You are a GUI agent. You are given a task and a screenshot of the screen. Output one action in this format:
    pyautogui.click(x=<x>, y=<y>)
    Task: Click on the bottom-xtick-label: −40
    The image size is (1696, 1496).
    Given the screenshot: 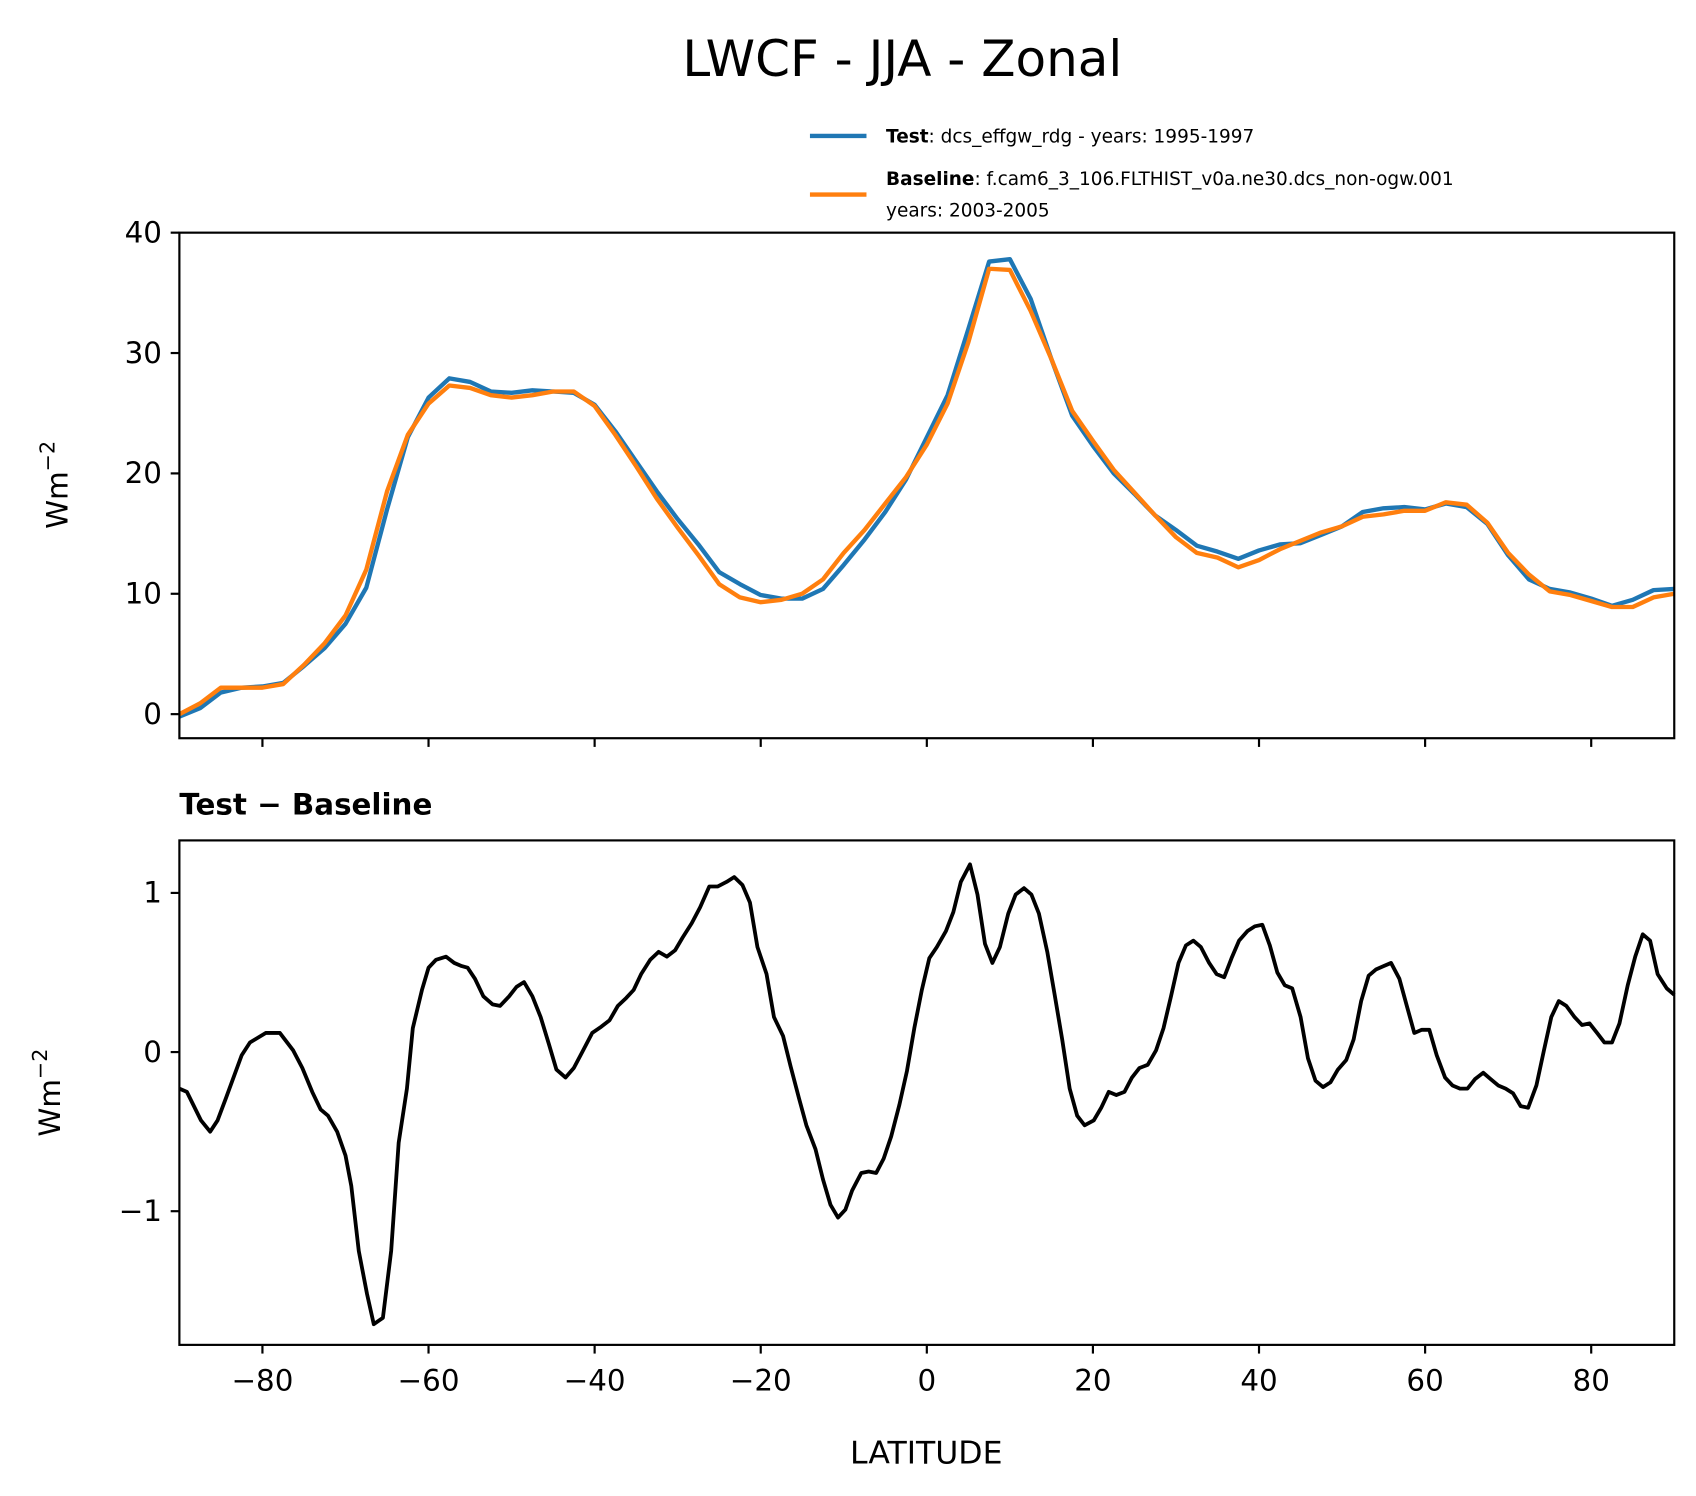 What is the action you would take?
    pyautogui.click(x=595, y=1381)
    